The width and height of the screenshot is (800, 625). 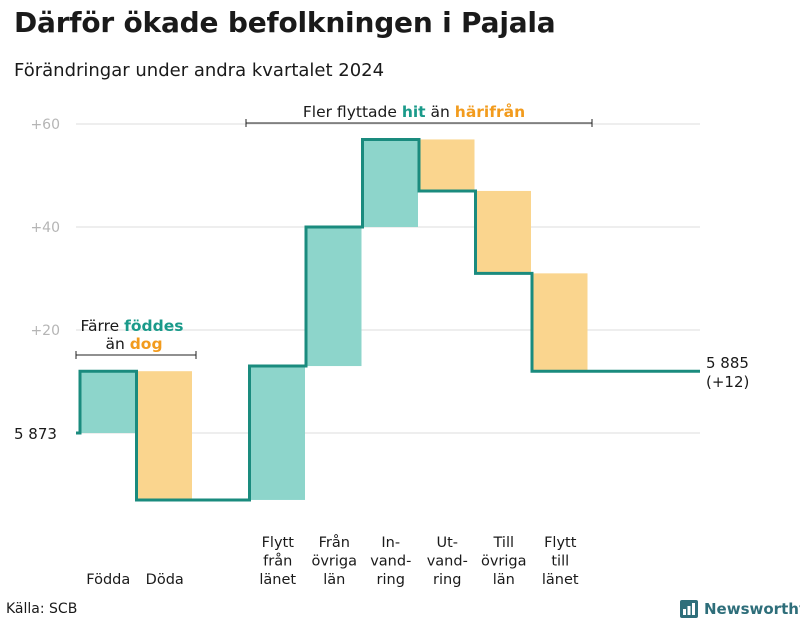 What do you see at coordinates (560, 562) in the screenshot?
I see `x-category-label: till` at bounding box center [560, 562].